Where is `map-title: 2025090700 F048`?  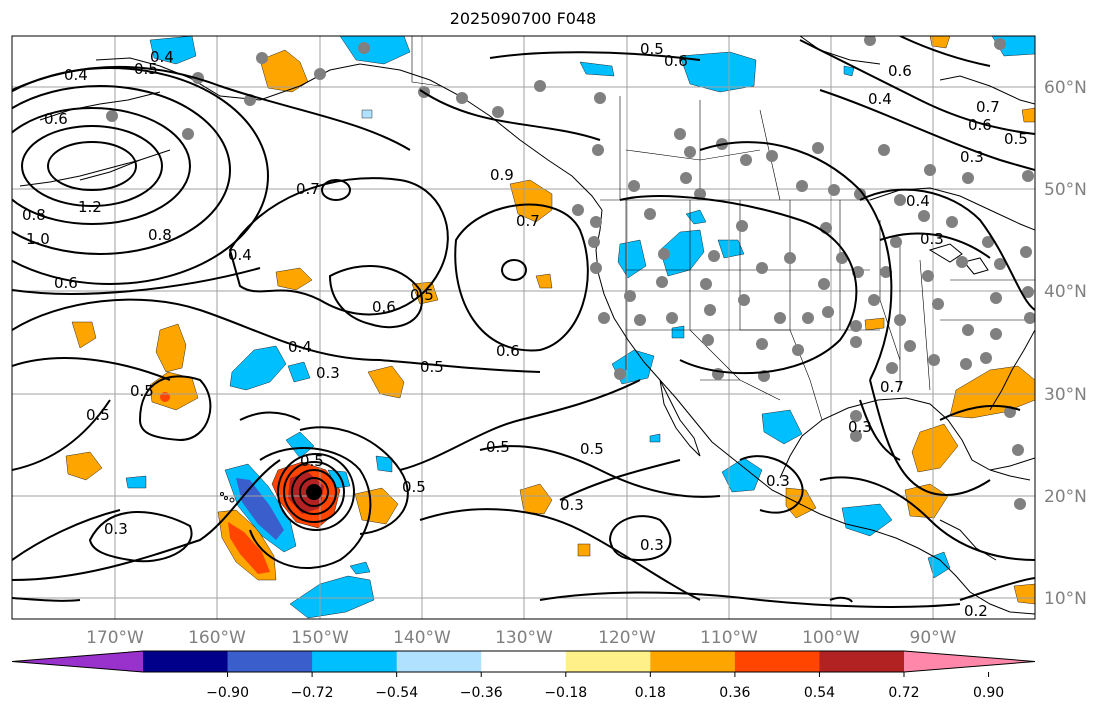 map-title: 2025090700 F048 is located at coordinates (523, 18).